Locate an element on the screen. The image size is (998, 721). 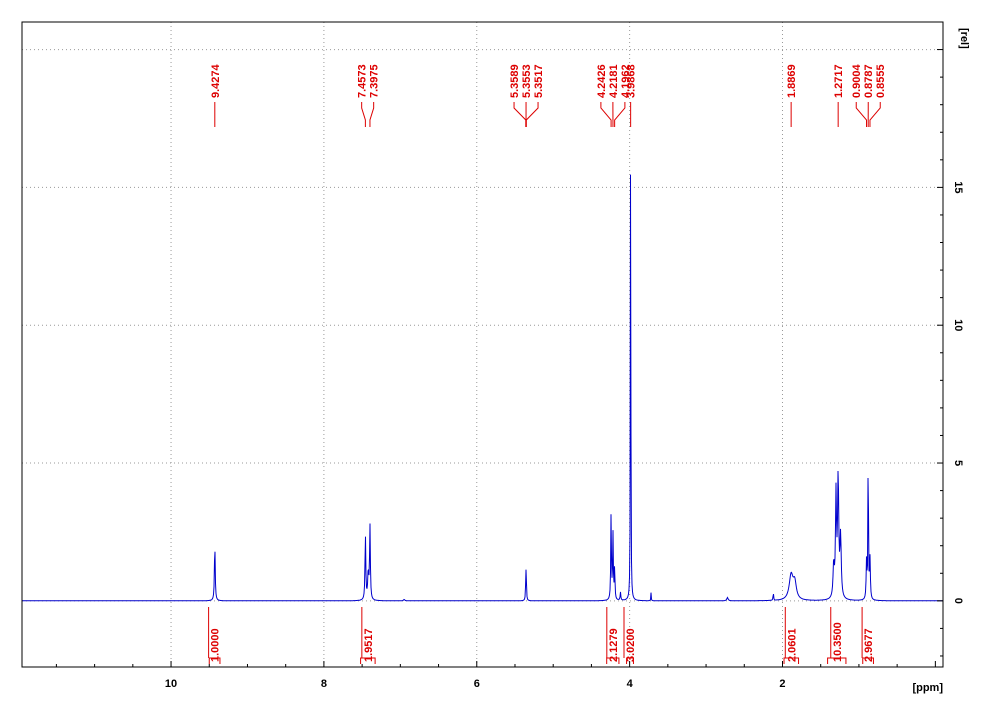
peak-label: 4.2426 is located at coordinates (602, 81).